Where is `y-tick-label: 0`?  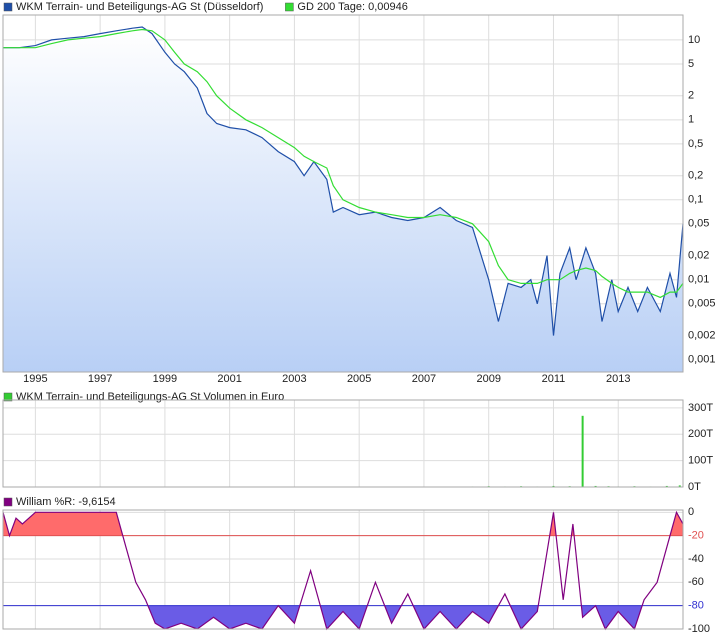
y-tick-label: 0 is located at coordinates (691, 512).